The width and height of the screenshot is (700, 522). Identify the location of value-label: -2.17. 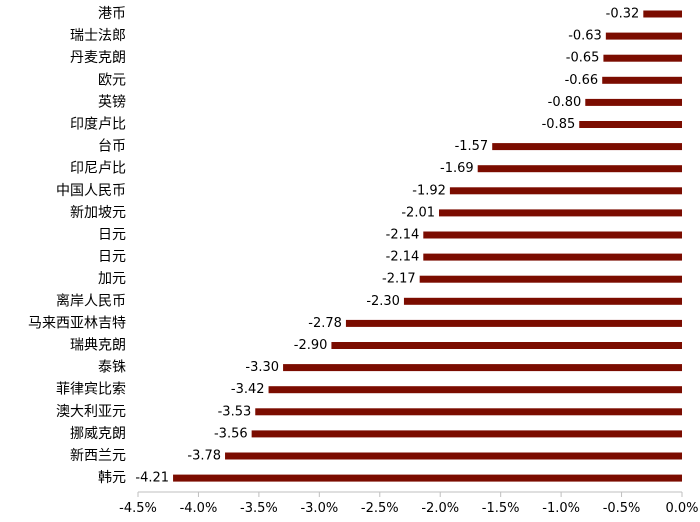
(399, 279).